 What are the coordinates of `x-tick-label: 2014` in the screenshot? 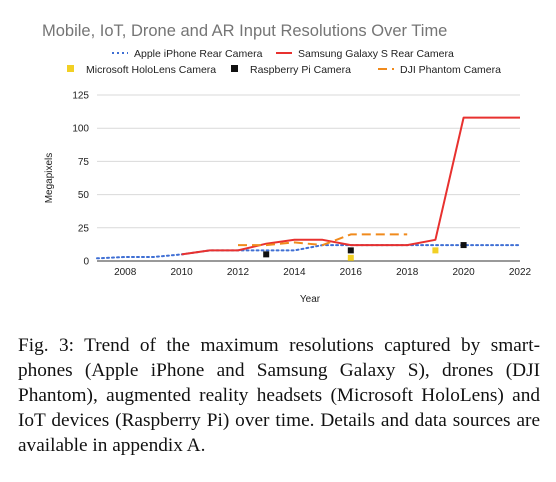 It's located at (294, 272).